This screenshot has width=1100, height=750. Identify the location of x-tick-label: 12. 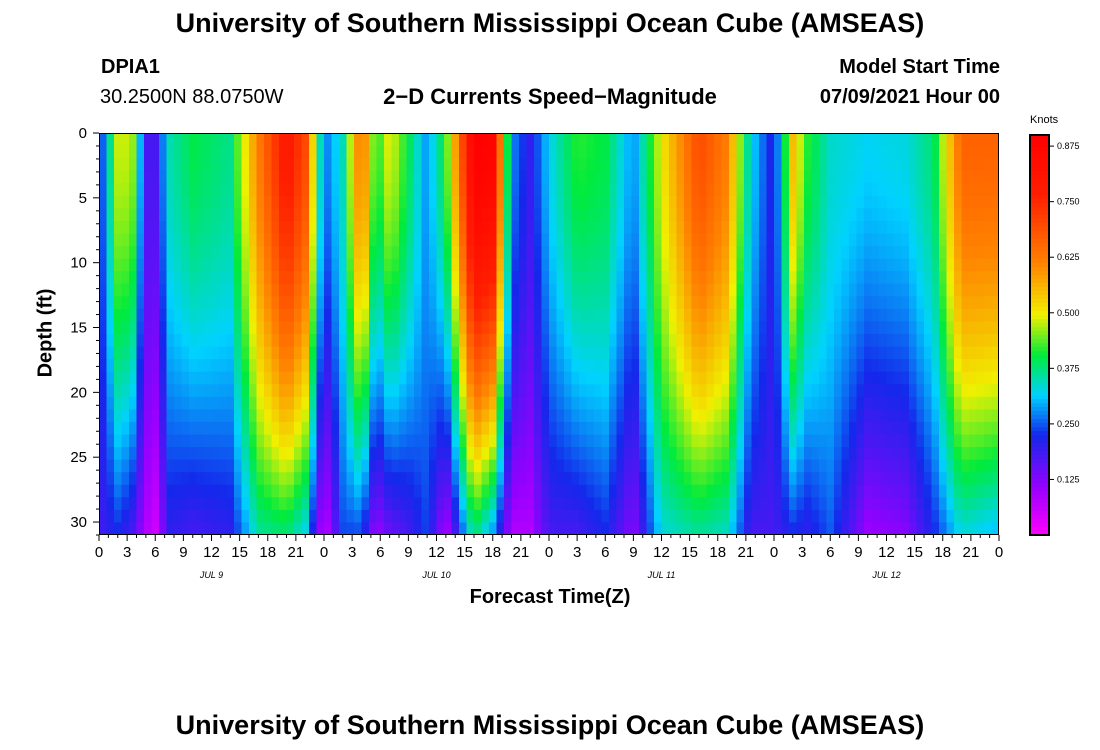
(436, 552).